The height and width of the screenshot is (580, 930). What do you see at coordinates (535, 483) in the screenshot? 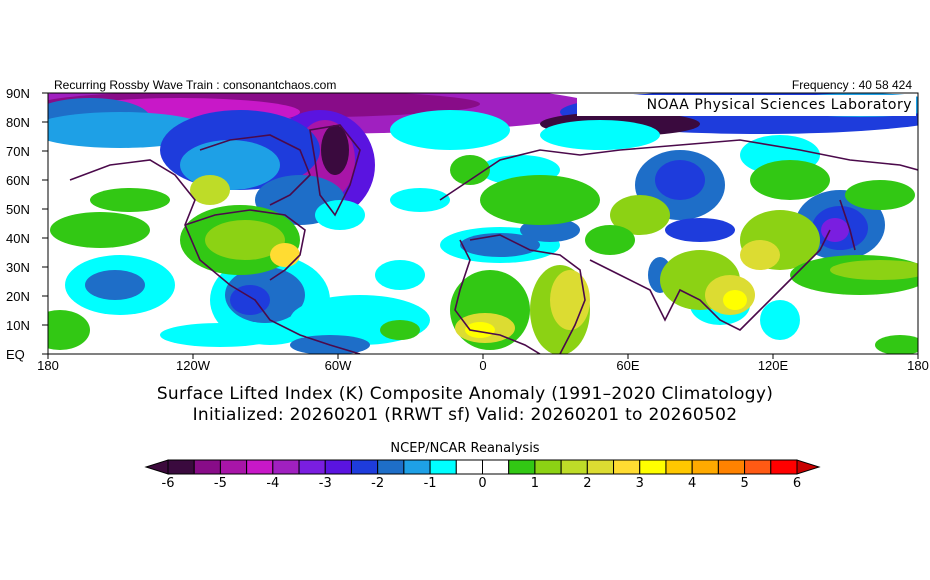
I see `colorbar-tick-label: 1` at bounding box center [535, 483].